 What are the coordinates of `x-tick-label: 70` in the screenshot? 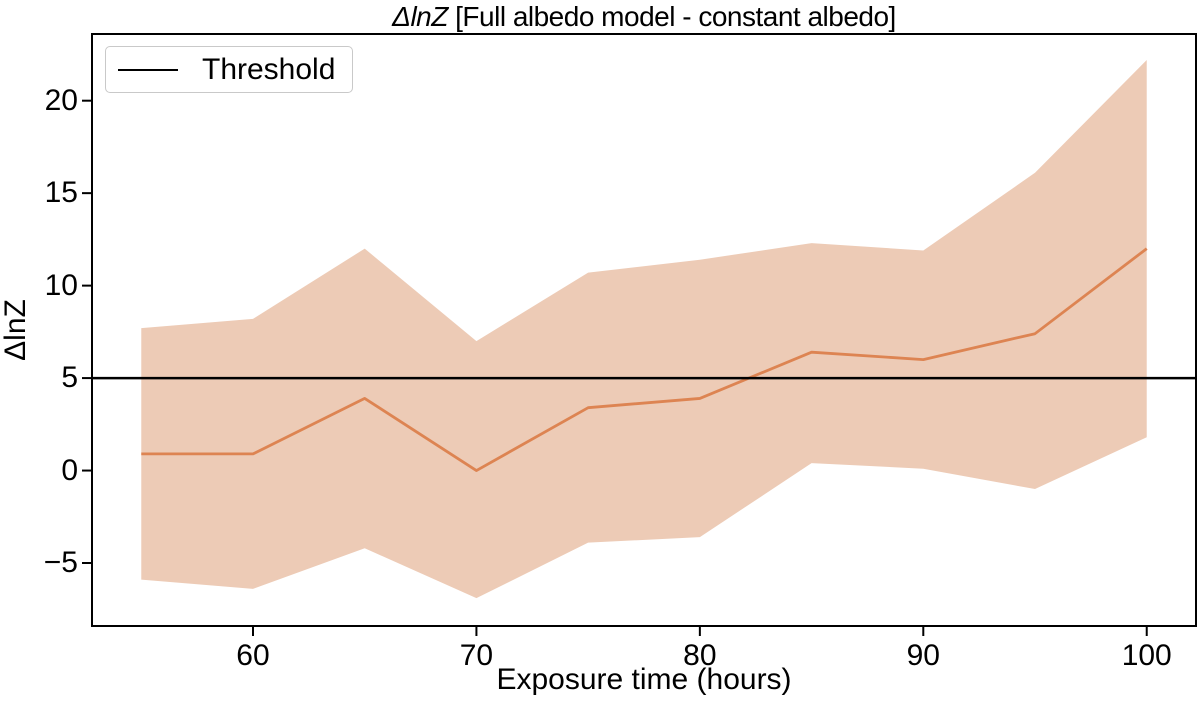 It's located at (476, 655).